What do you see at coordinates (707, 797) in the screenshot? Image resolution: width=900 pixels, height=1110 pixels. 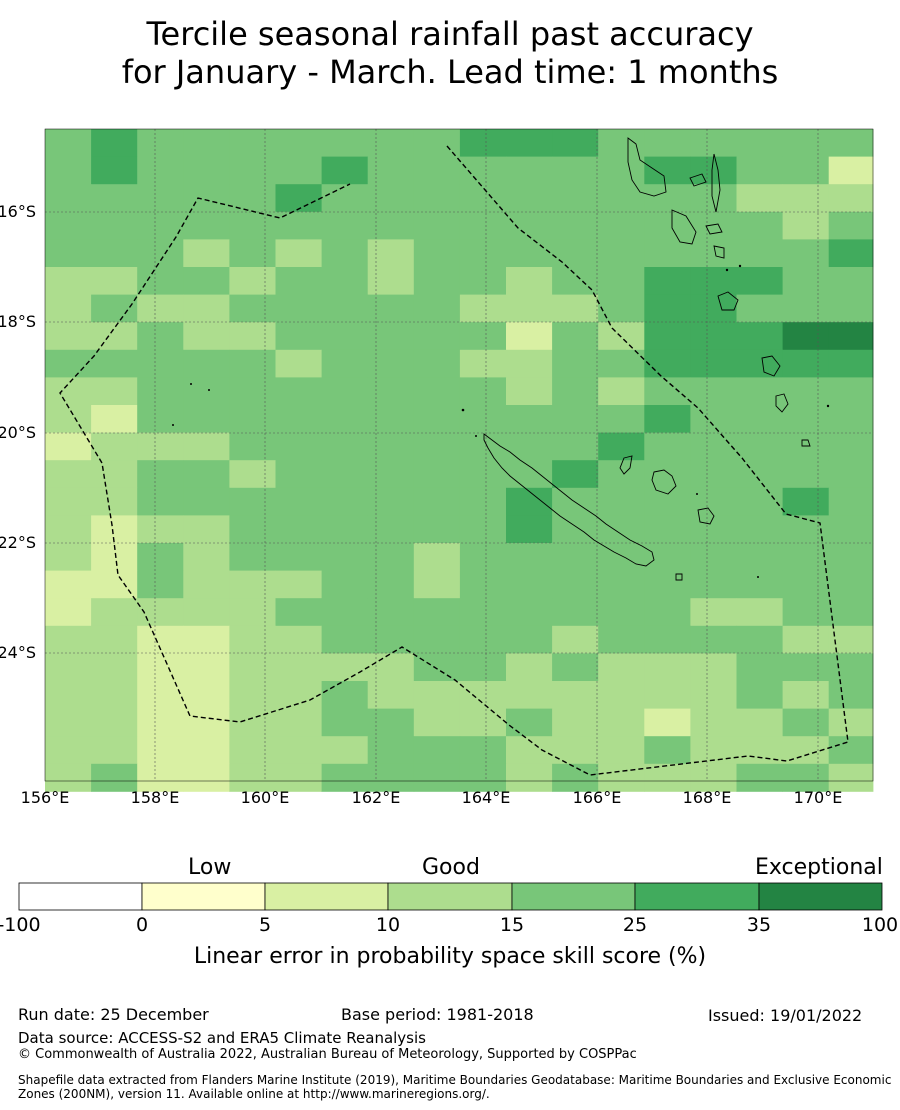 I see `lon-label-168: 168°E` at bounding box center [707, 797].